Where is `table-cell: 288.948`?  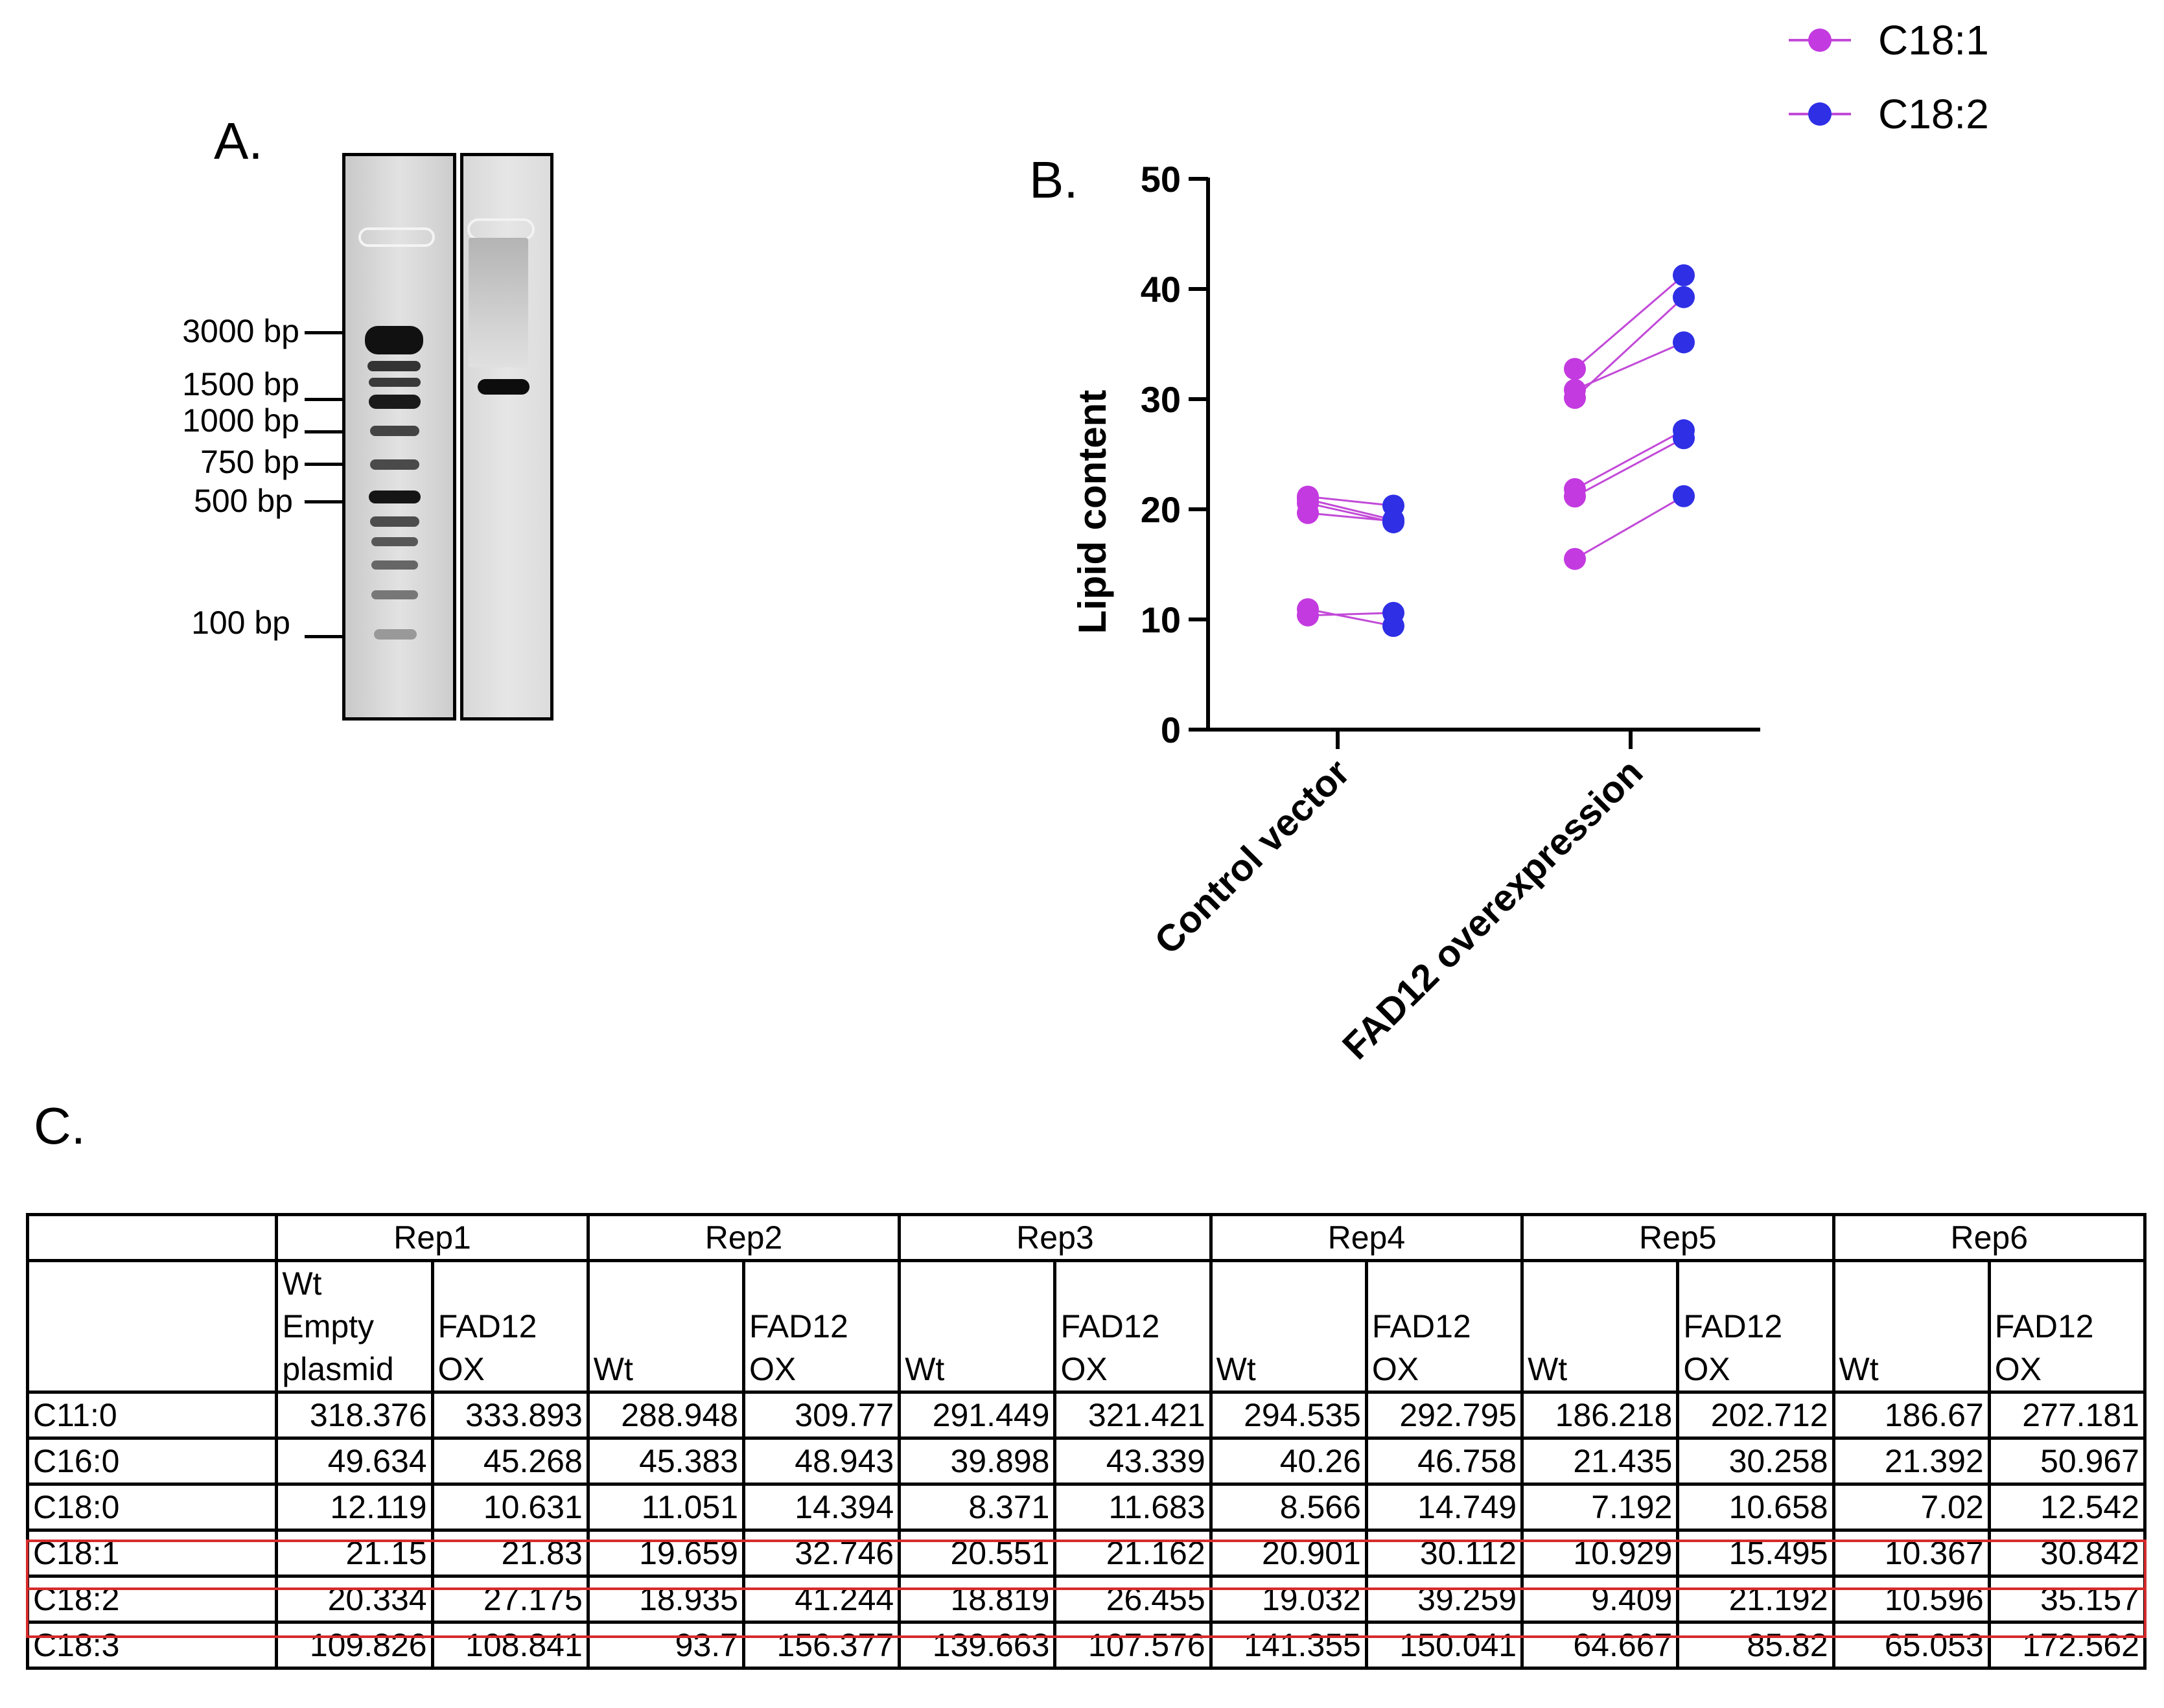 table-cell: 288.948 is located at coordinates (666, 1415).